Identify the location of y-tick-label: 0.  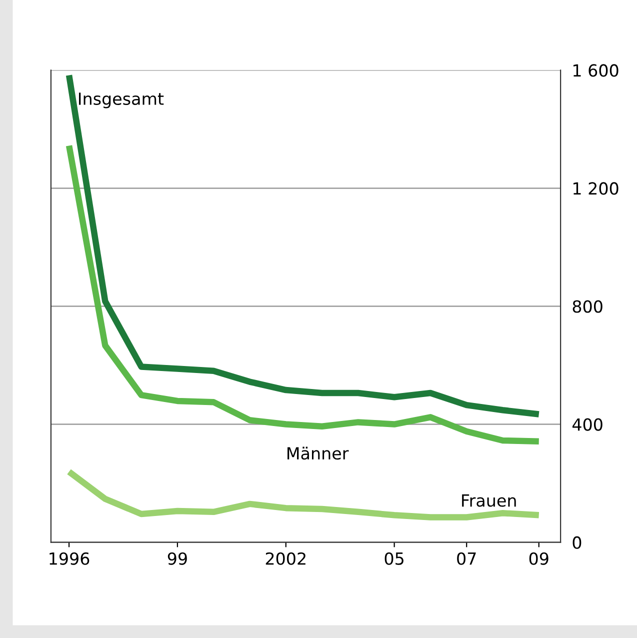
(577, 542).